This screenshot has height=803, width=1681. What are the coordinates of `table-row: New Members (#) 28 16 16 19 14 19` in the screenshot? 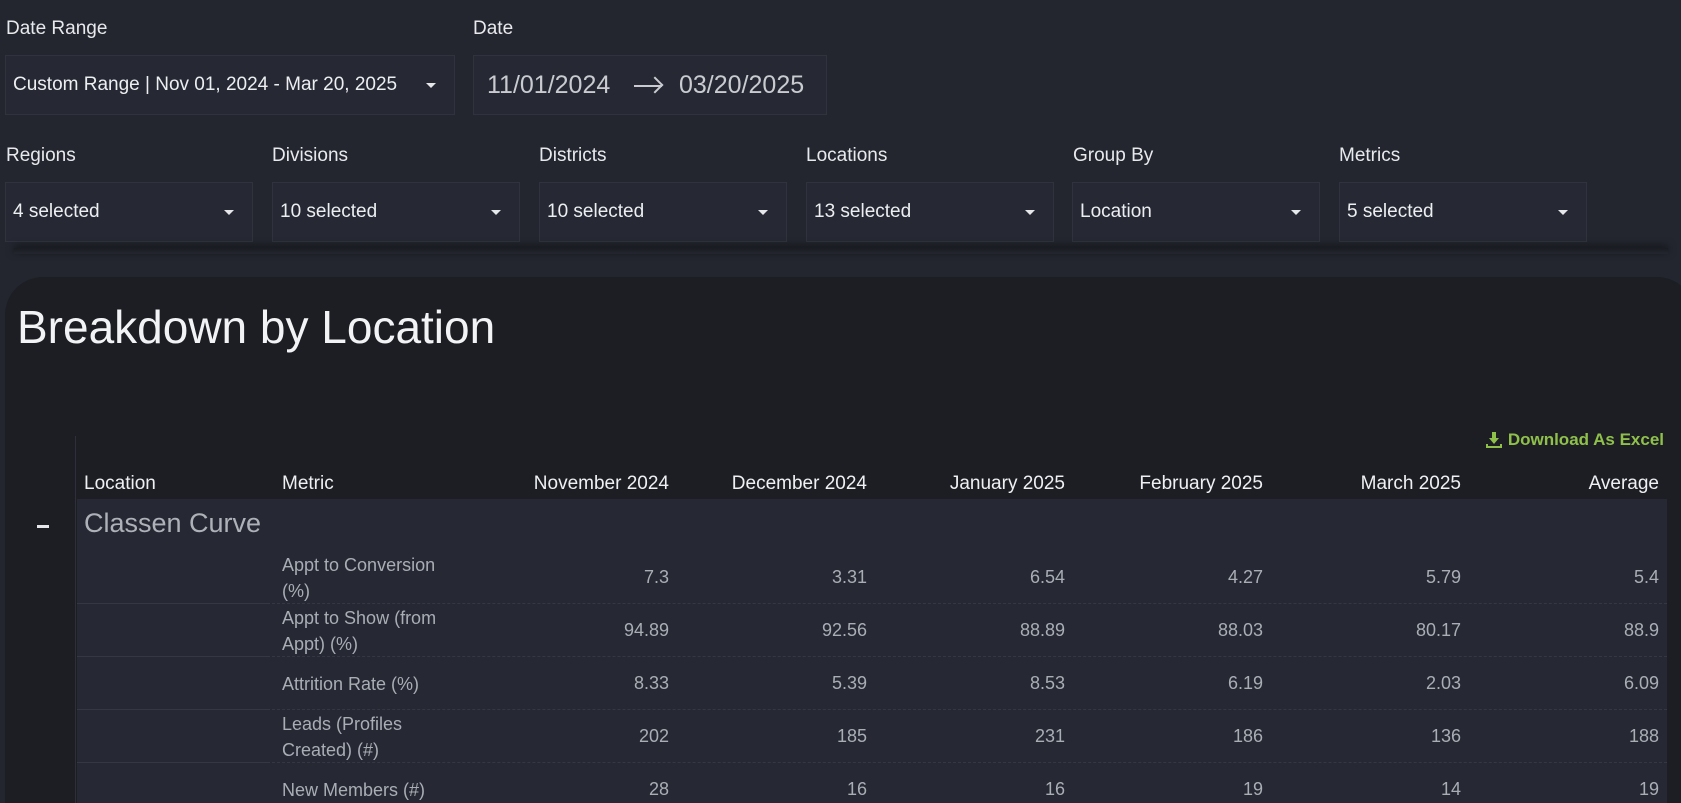 It's located at (872, 783).